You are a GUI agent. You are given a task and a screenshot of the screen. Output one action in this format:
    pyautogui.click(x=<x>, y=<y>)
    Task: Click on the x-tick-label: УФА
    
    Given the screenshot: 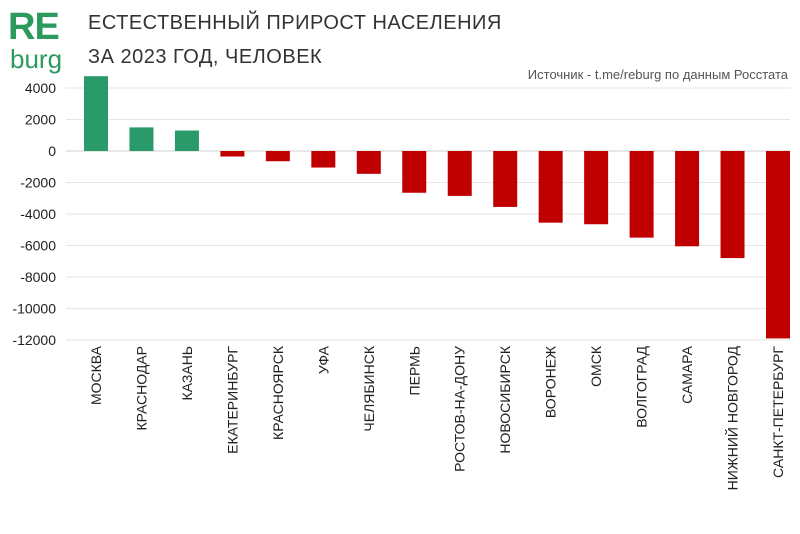 What is the action you would take?
    pyautogui.click(x=323, y=359)
    